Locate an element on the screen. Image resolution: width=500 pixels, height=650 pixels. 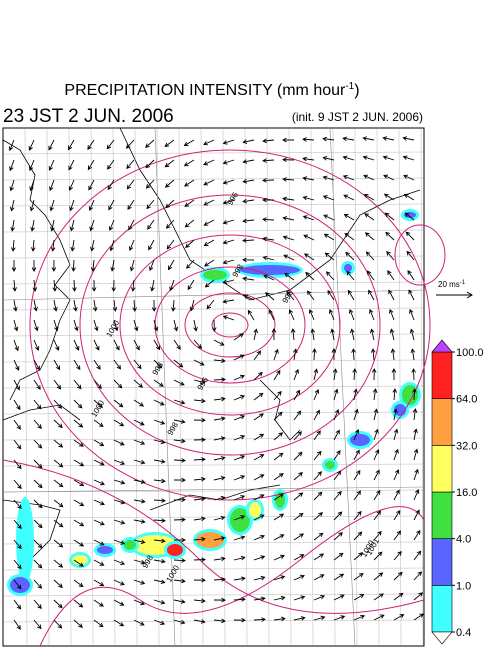
colorbar-label: 32.0 is located at coordinates (466, 446).